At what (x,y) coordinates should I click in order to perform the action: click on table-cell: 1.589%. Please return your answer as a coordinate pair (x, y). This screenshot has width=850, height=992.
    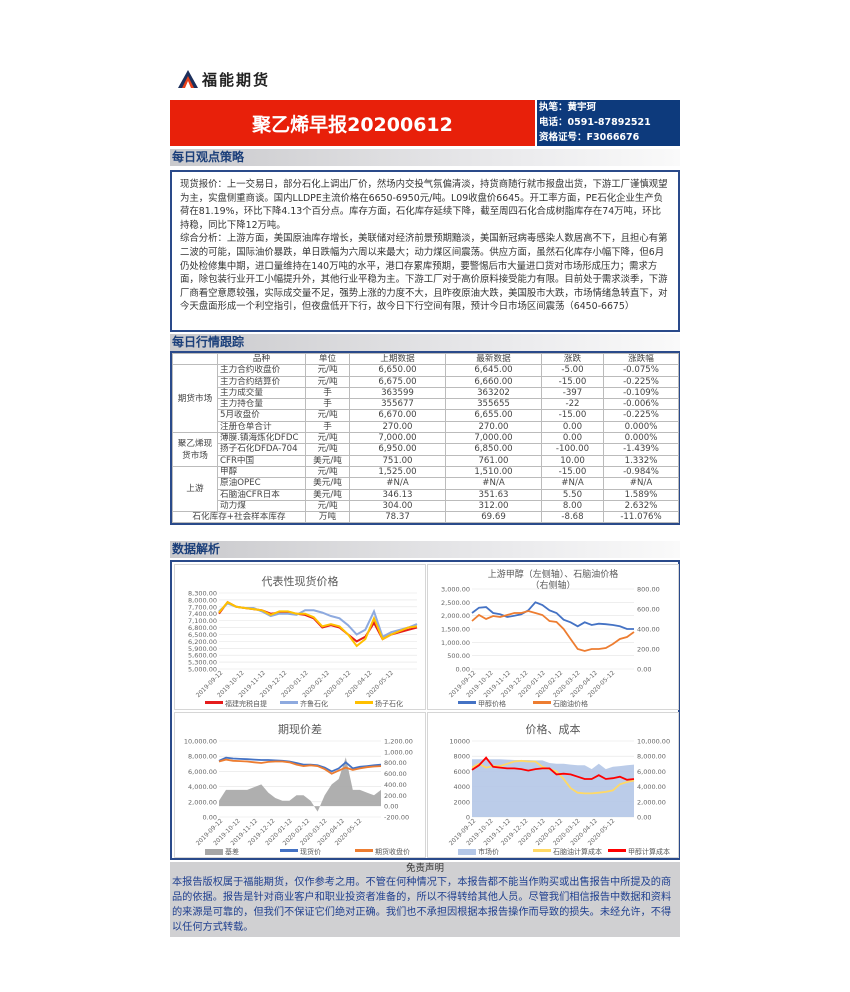
    Looking at the image, I should click on (641, 494).